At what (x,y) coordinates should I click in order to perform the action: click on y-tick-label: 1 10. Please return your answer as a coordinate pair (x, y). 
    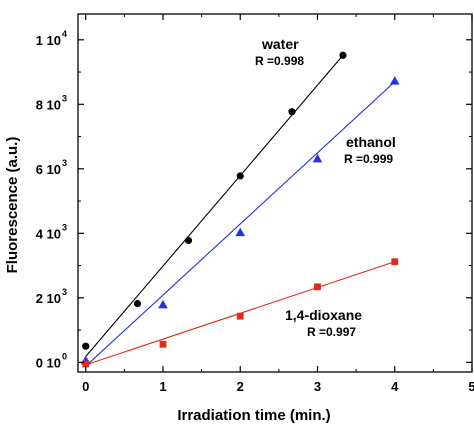
    Looking at the image, I should click on (48, 40).